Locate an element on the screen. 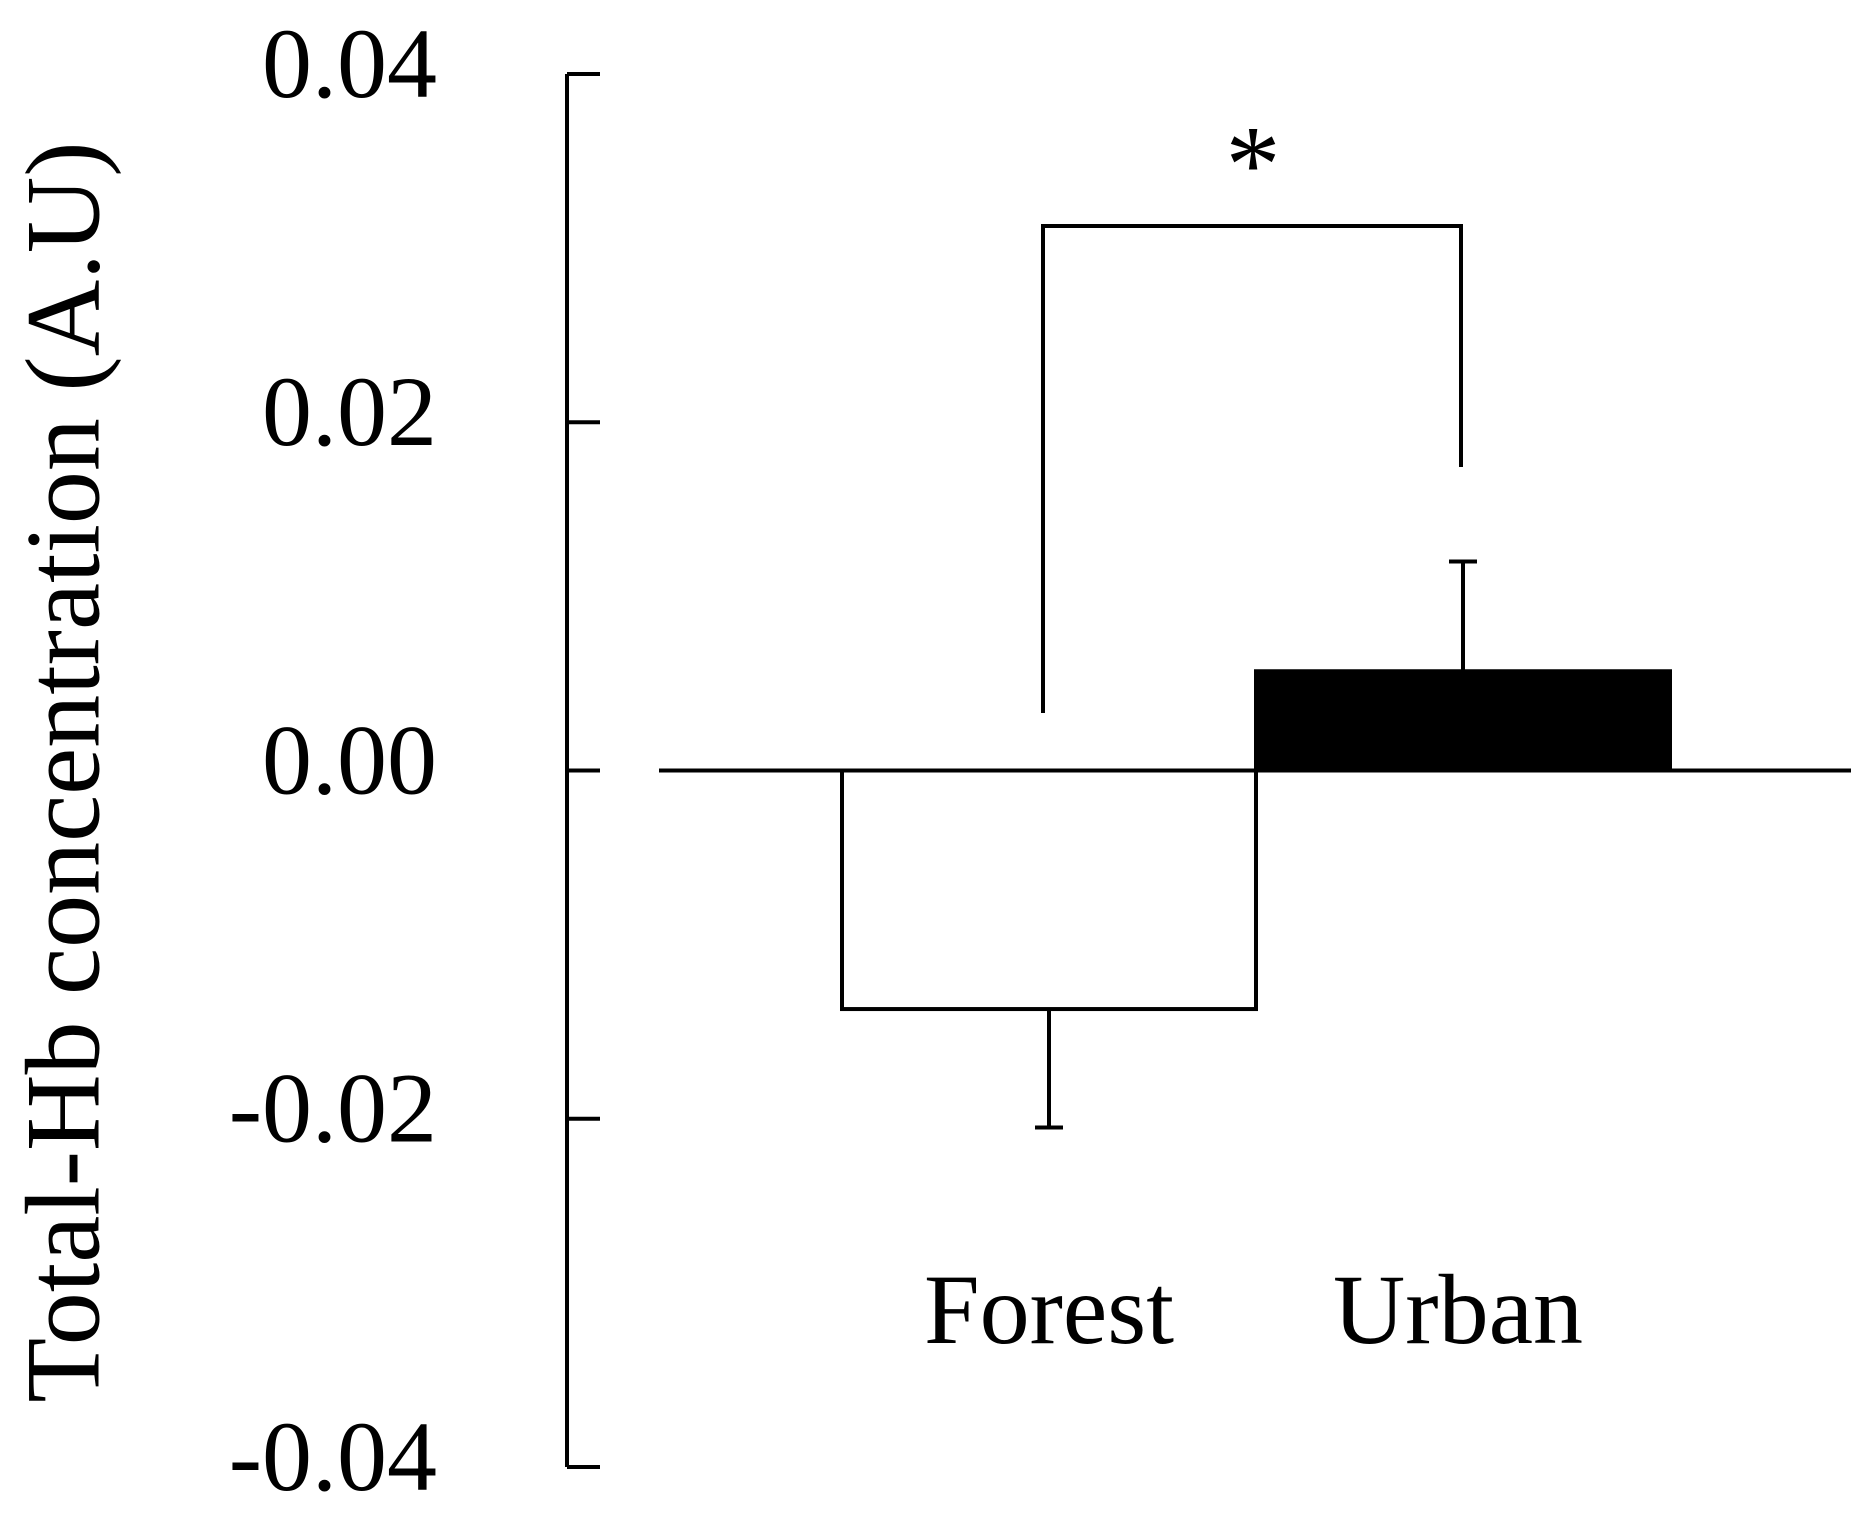 This screenshot has width=1853, height=1516. y-tick-label: 0.00 is located at coordinates (349, 759).